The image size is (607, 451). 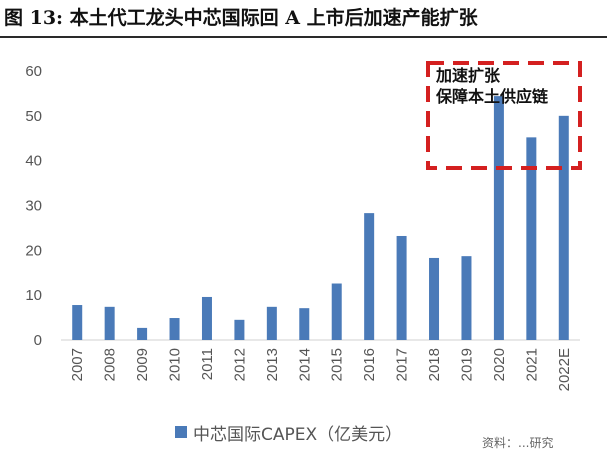 I want to click on chart-legend: 中芯国际CAPEX（亿美元）, so click(x=289, y=432).